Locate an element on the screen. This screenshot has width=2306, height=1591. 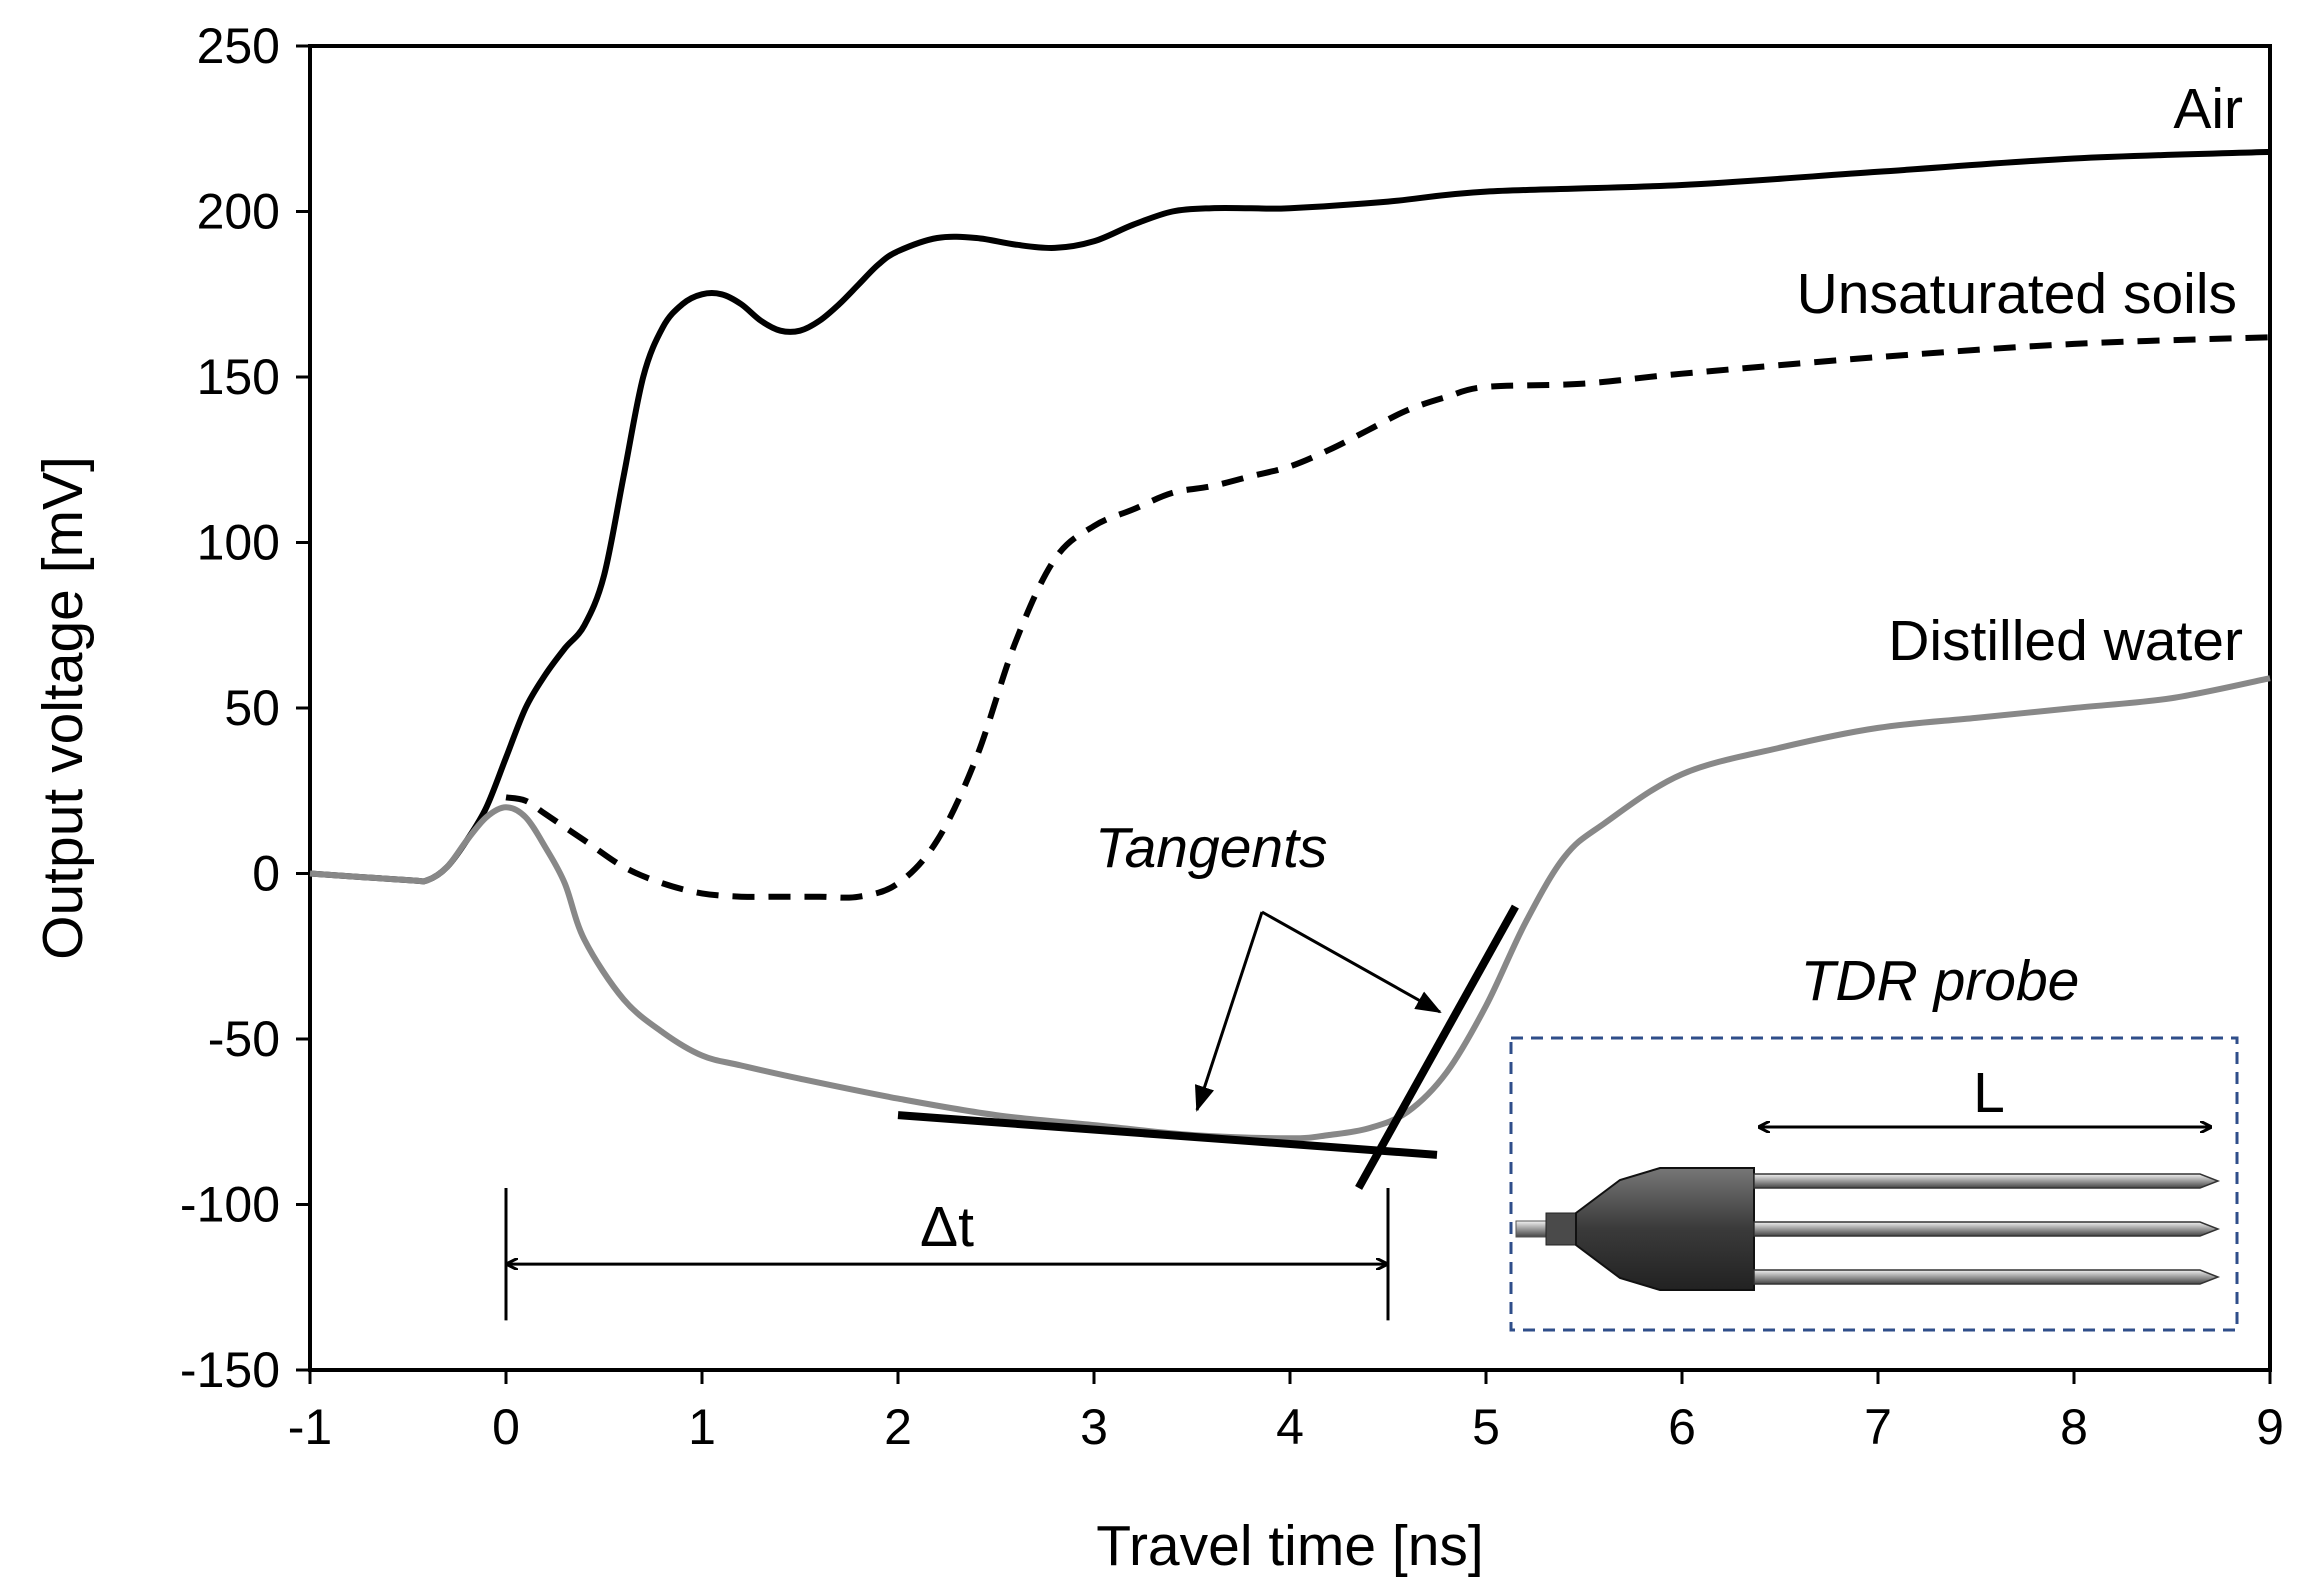
y-tick-label: 100 is located at coordinates (238, 543).